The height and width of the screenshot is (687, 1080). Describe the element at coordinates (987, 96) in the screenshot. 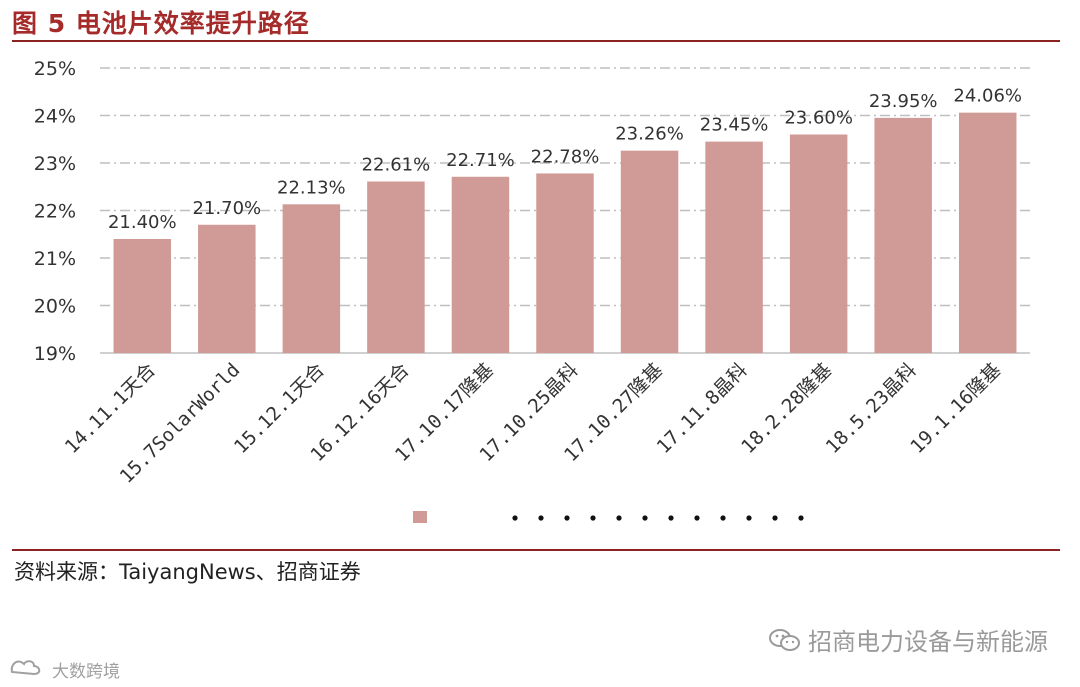

I see `data-label: 24.06%` at that location.